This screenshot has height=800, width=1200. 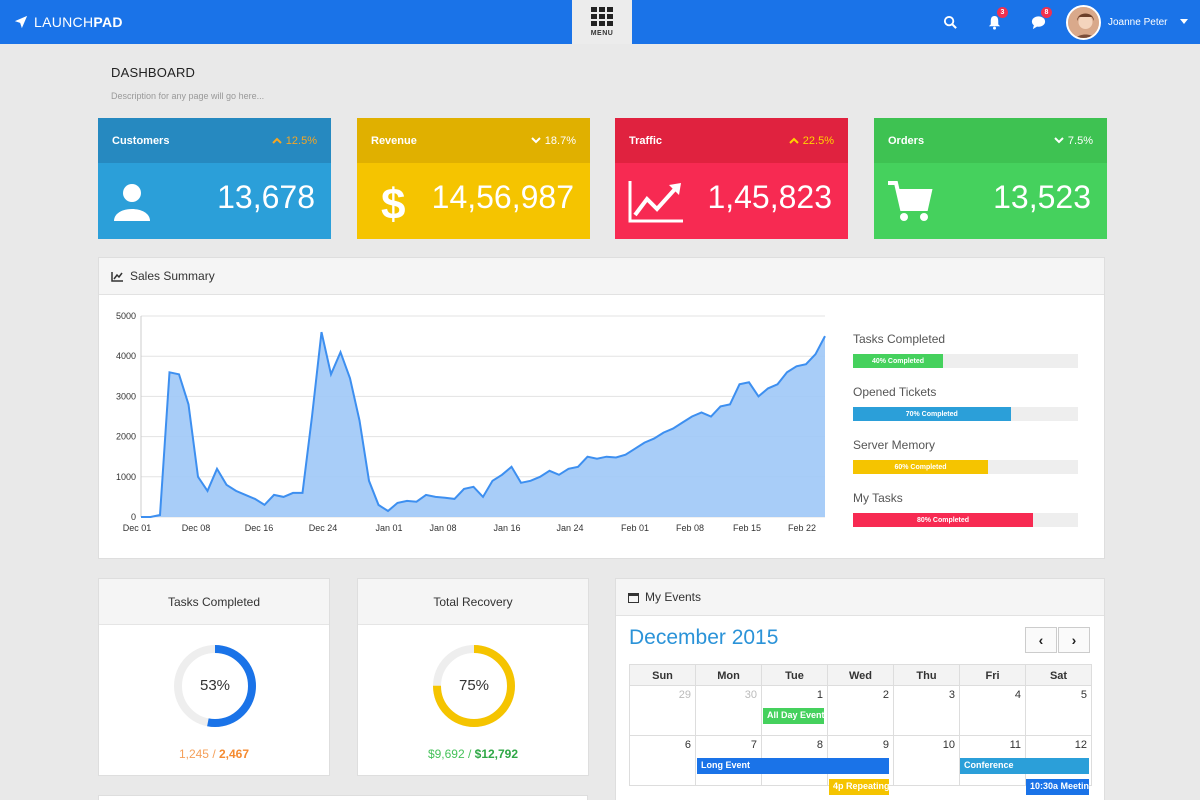 I want to click on line-chart-icon, so click(x=117, y=276).